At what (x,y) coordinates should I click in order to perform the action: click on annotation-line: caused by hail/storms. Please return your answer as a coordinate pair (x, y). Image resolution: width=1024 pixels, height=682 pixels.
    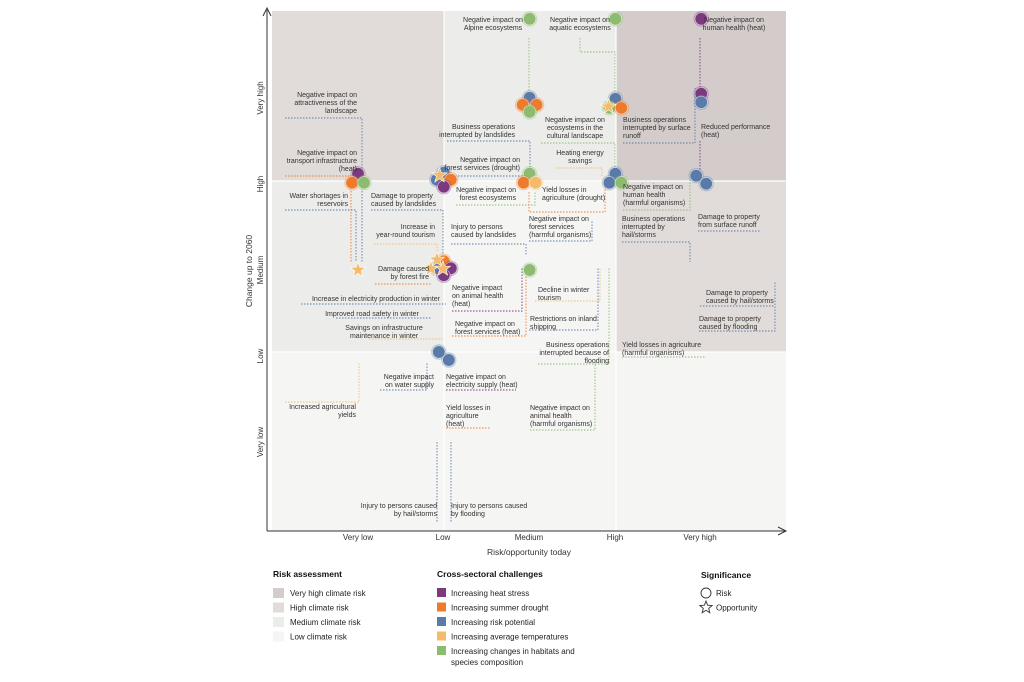
    Looking at the image, I should click on (740, 301).